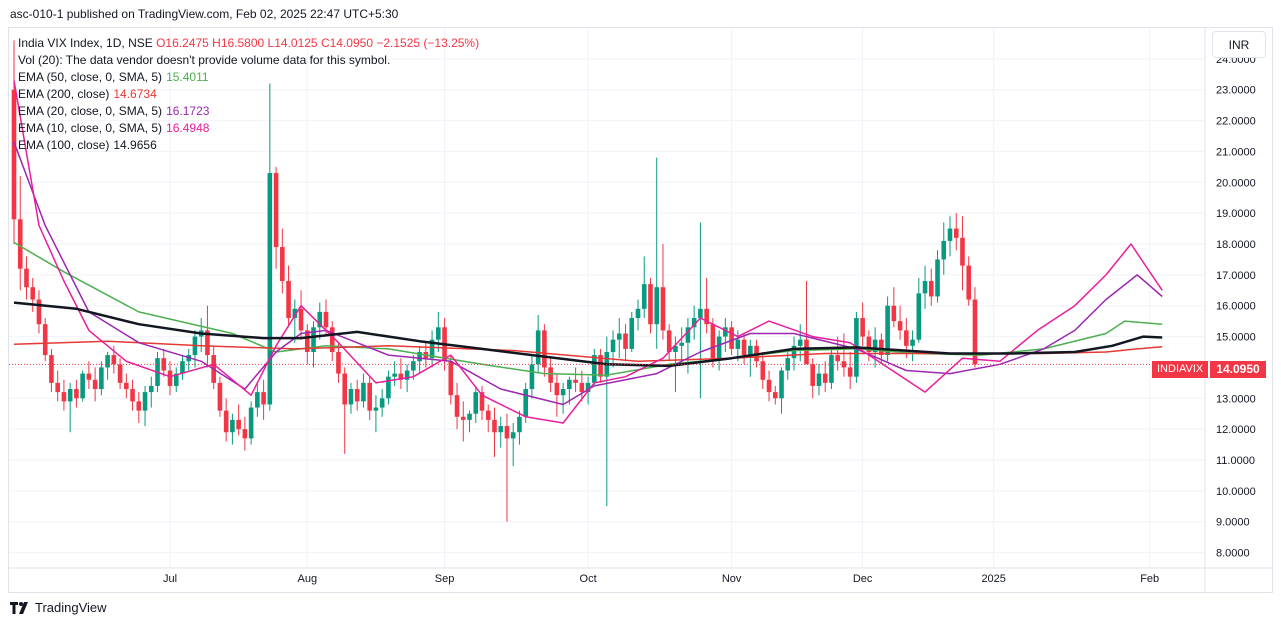 The height and width of the screenshot is (627, 1281). I want to click on legend-ema100: EMA (100, close) 14.9656, so click(248, 145).